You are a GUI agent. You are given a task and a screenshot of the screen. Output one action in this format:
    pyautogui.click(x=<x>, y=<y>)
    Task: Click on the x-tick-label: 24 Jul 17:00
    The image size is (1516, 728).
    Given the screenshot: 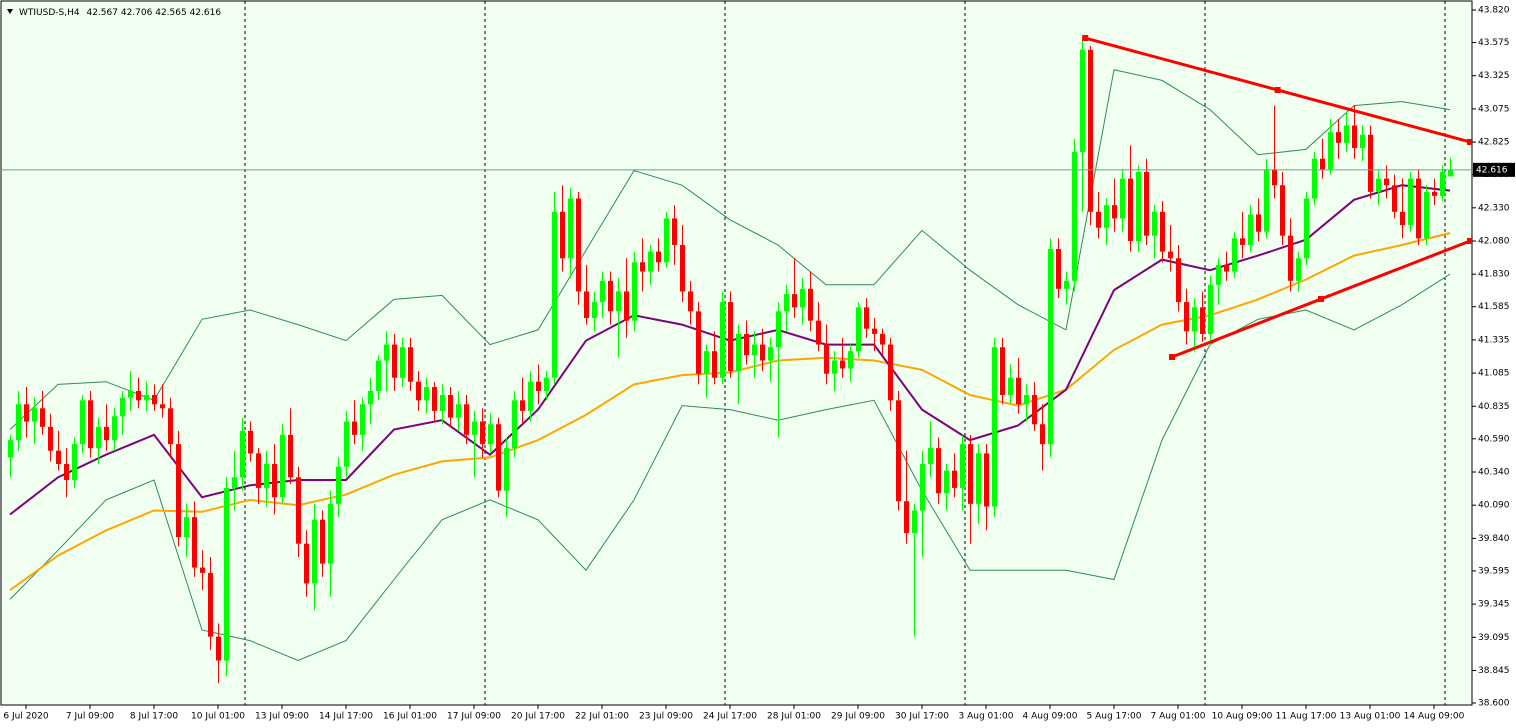 What is the action you would take?
    pyautogui.click(x=730, y=717)
    